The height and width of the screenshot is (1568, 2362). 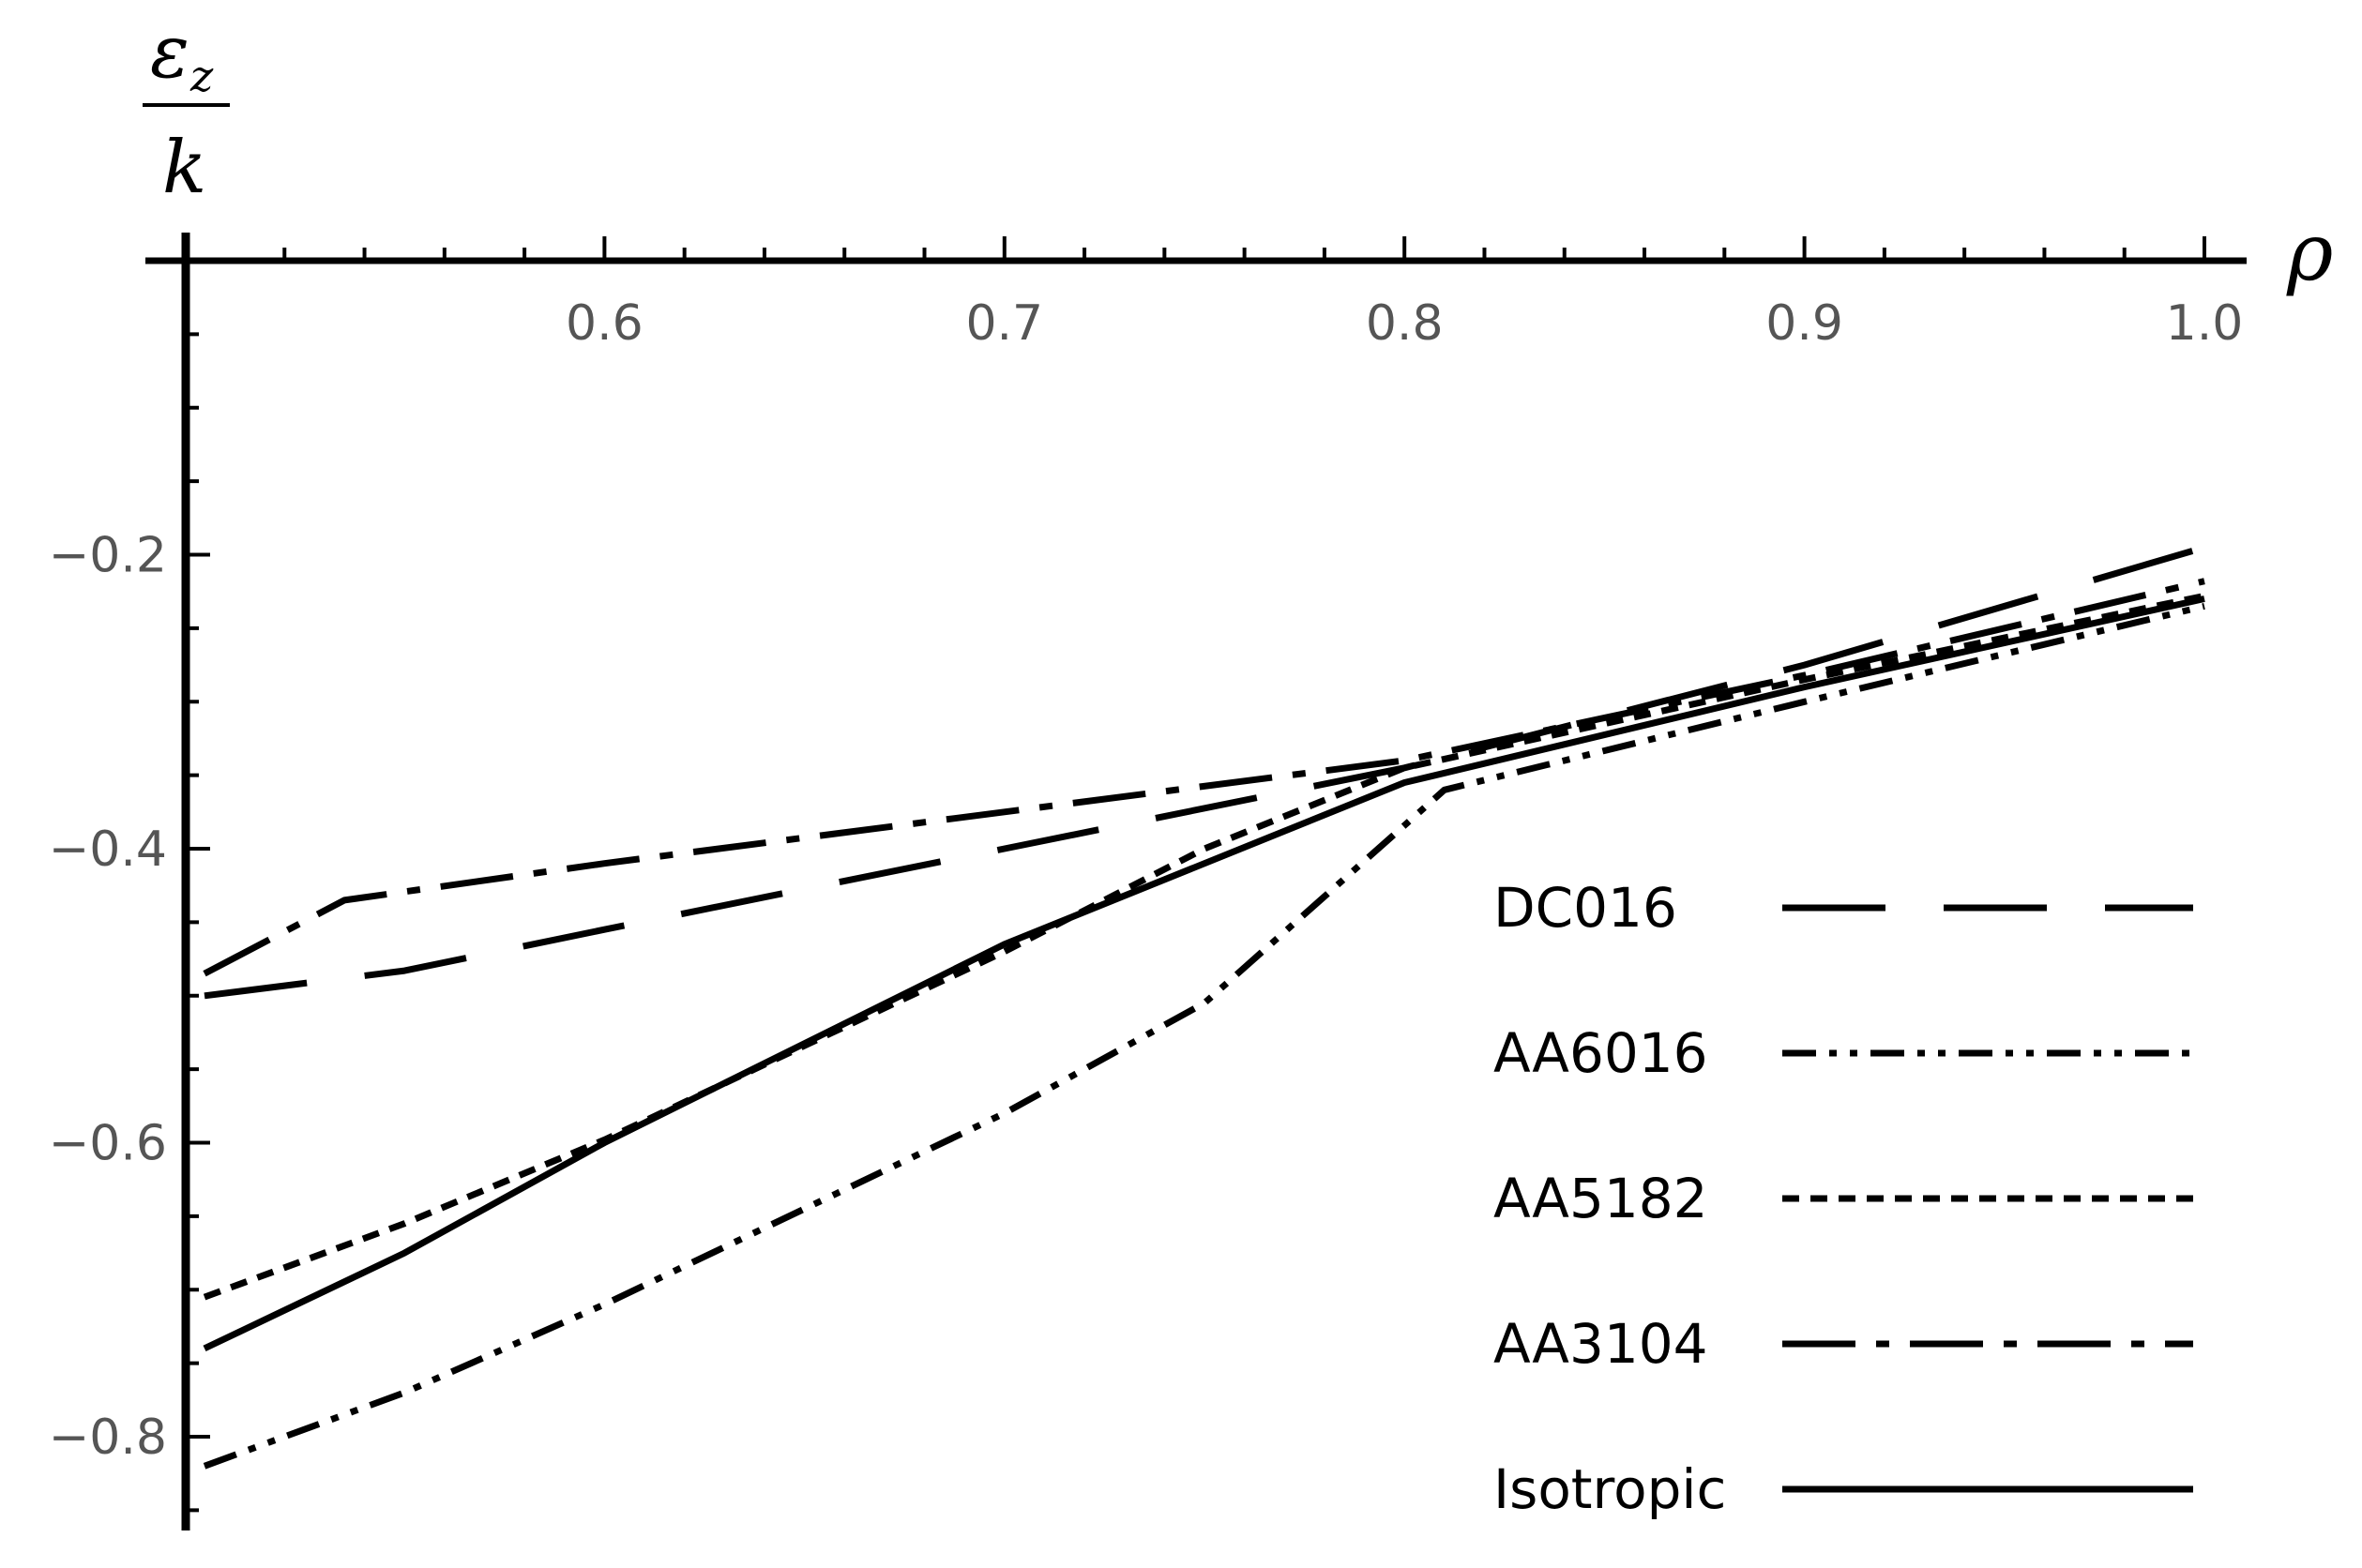 What do you see at coordinates (108, 850) in the screenshot?
I see `y-tick-label: −0.4` at bounding box center [108, 850].